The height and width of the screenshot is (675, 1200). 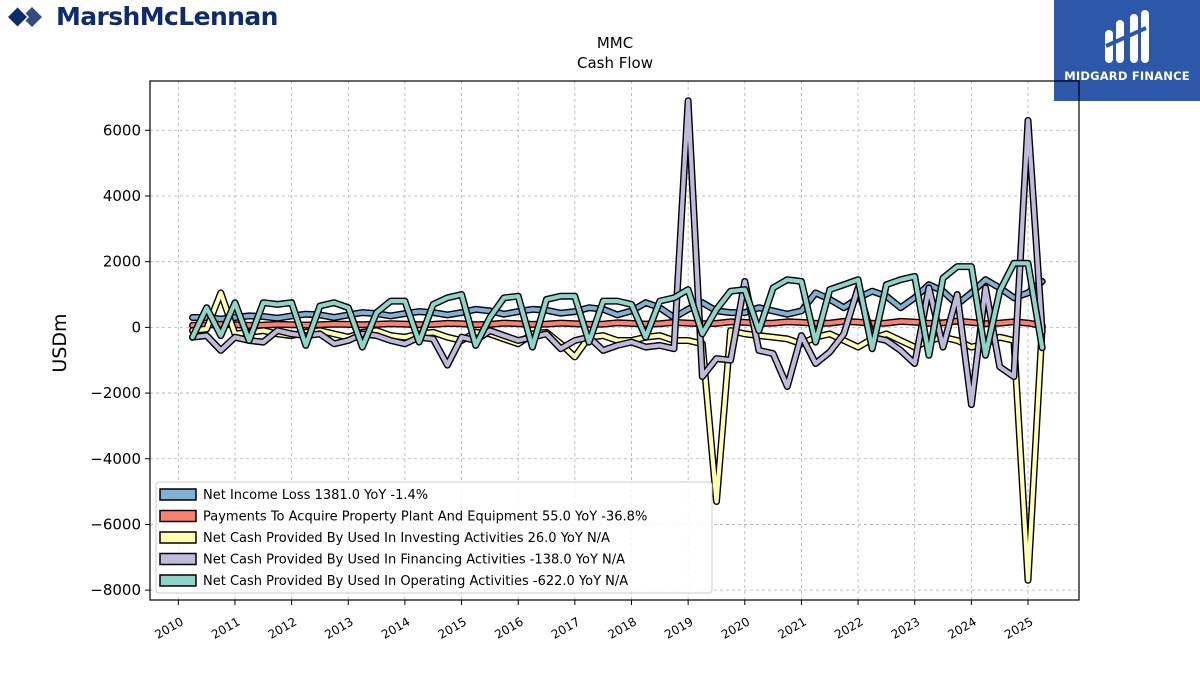 I want to click on chart-subtitle: Cash Flow, so click(x=615, y=63).